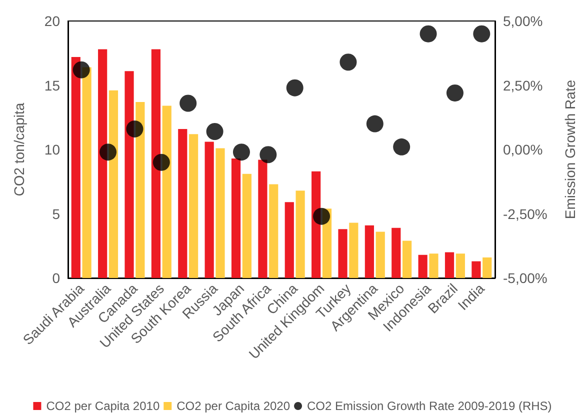  What do you see at coordinates (523, 150) in the screenshot?
I see `y2-tick-label: 0,00%` at bounding box center [523, 150].